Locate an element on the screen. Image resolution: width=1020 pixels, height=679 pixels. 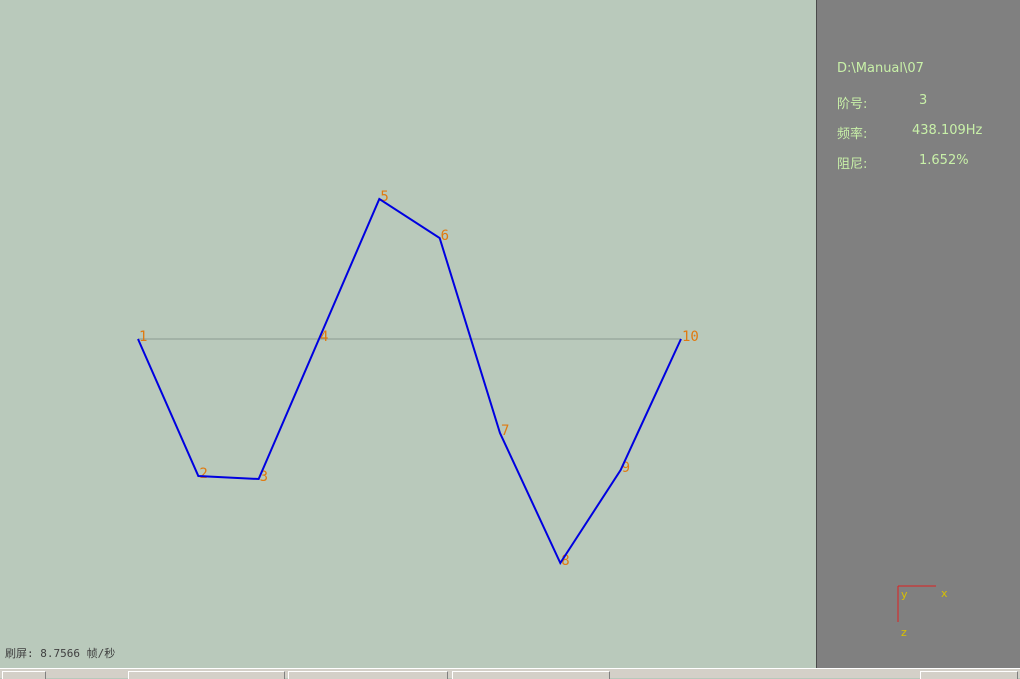
node-label-7: 7 is located at coordinates (505, 431).